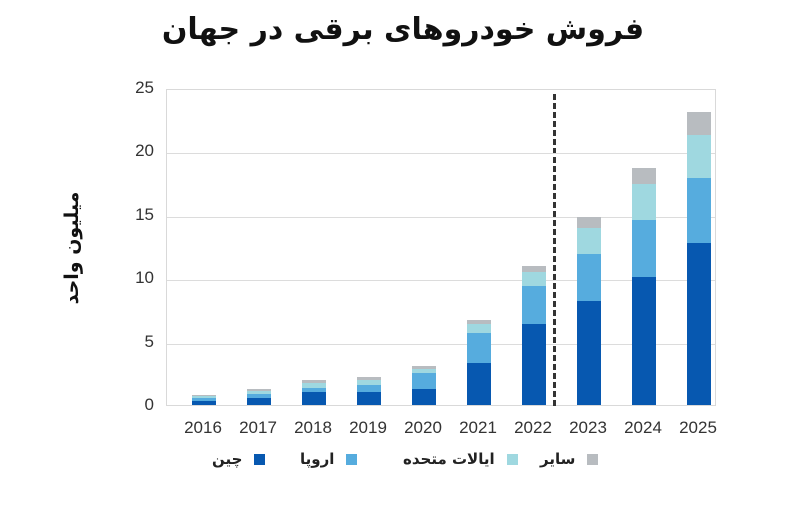 Image resolution: width=806 pixels, height=523 pixels. What do you see at coordinates (593, 459) in the screenshot?
I see `legend-swatch-other` at bounding box center [593, 459].